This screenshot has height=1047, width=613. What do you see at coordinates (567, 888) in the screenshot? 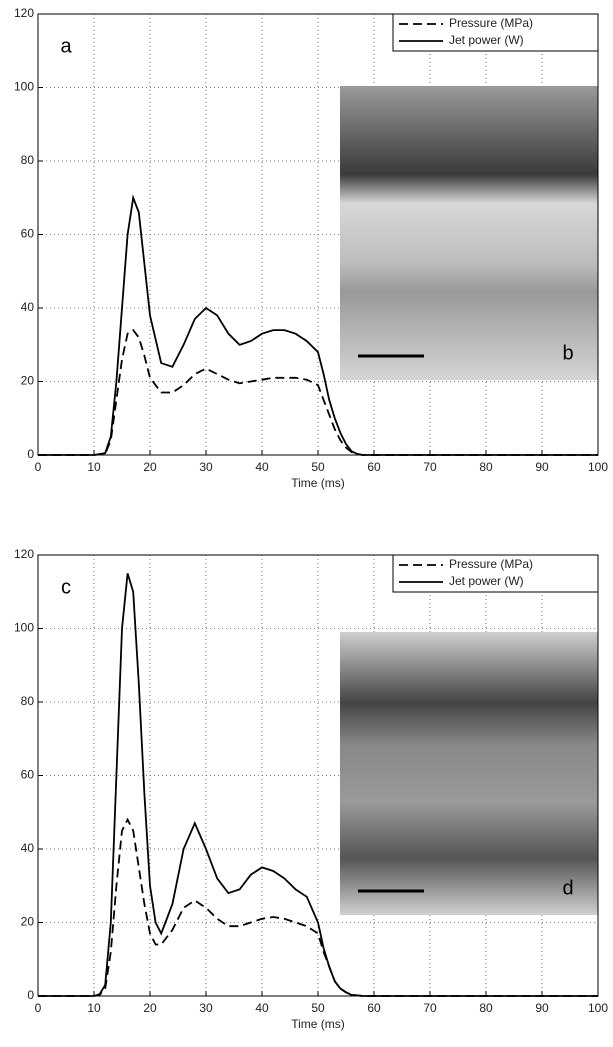
I see `inset-label: d` at bounding box center [567, 888].